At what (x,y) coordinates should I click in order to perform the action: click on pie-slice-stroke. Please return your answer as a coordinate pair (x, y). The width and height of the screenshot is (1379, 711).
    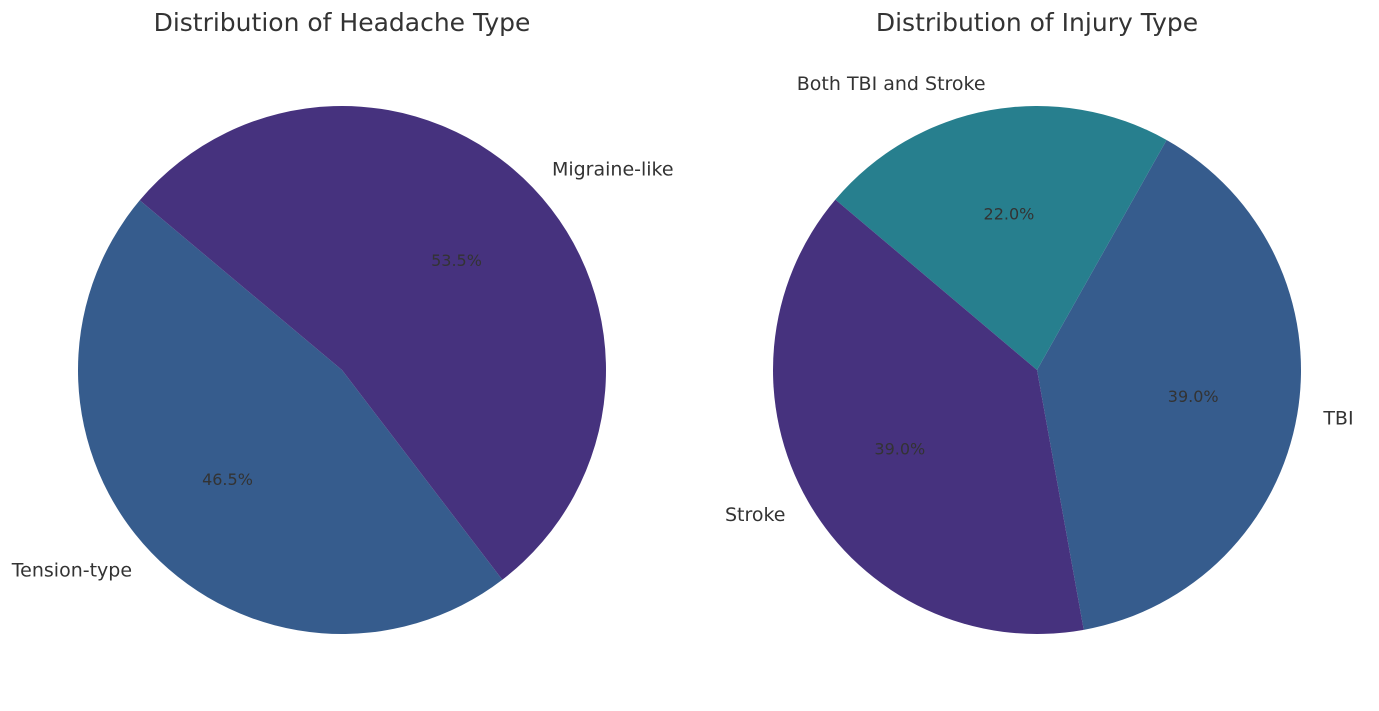
    Looking at the image, I should click on (928, 416).